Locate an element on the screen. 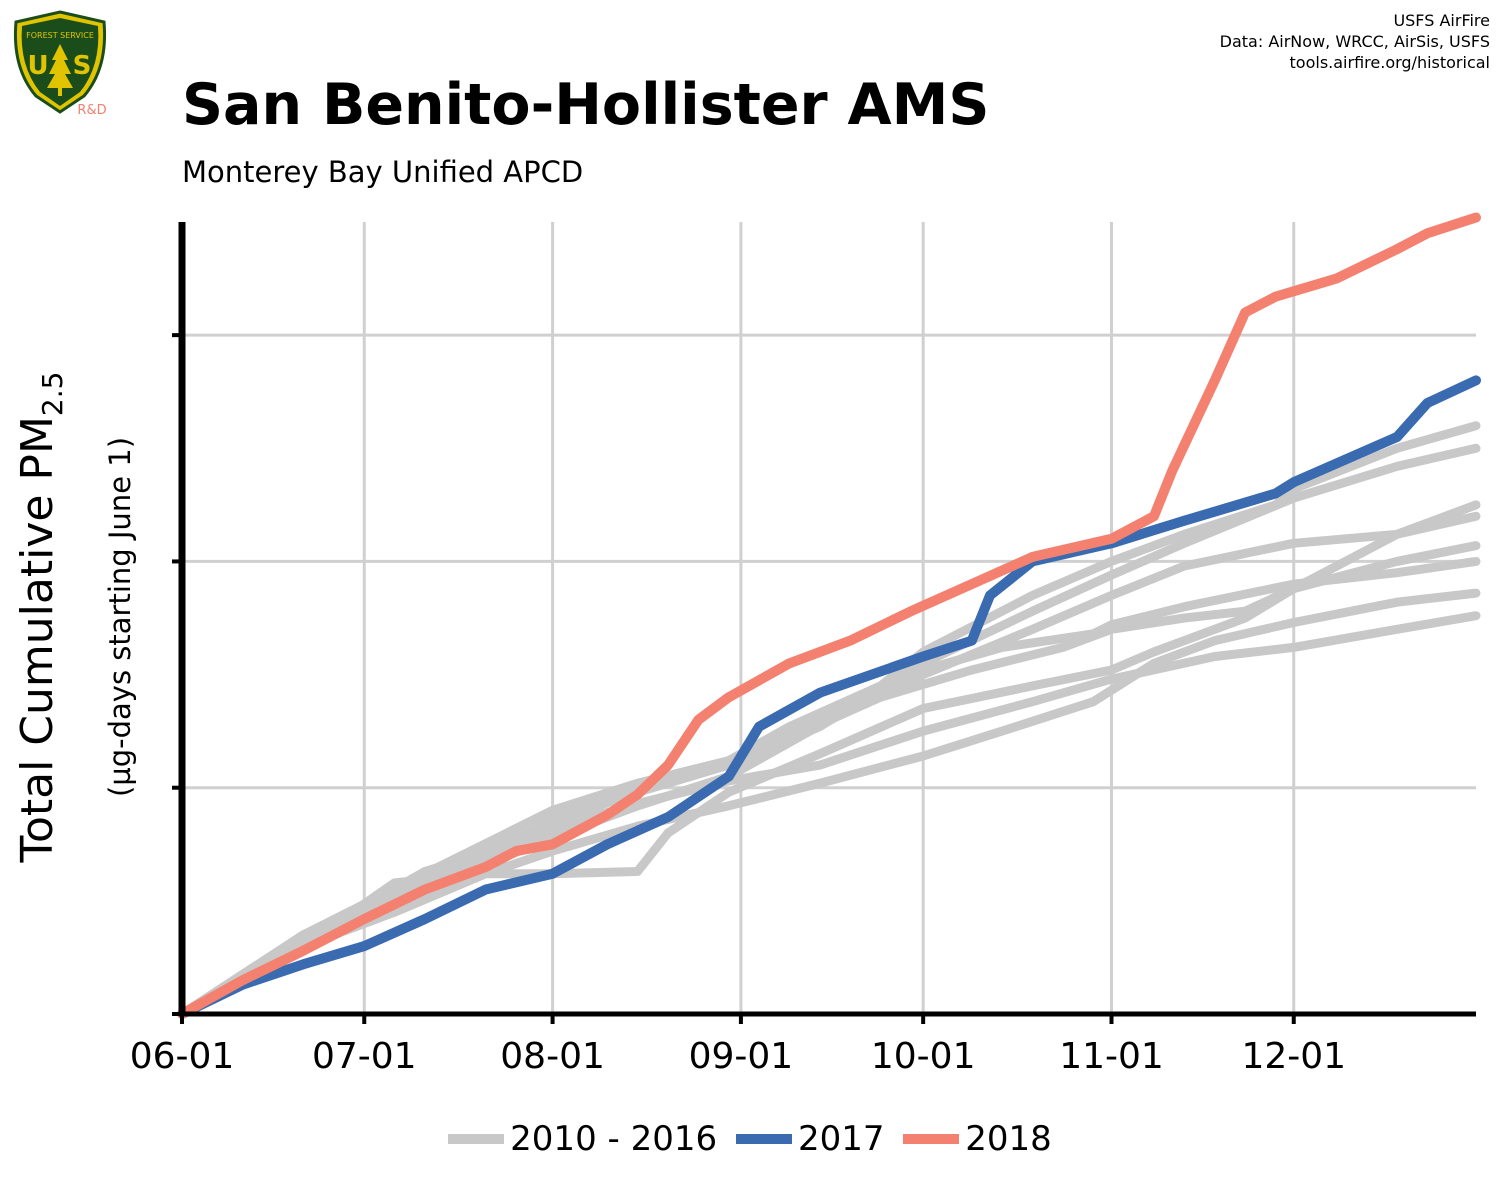 Image resolution: width=1500 pixels, height=1200 pixels. svg-text: Total Cumulative PM2.5 is located at coordinates (40, 618).